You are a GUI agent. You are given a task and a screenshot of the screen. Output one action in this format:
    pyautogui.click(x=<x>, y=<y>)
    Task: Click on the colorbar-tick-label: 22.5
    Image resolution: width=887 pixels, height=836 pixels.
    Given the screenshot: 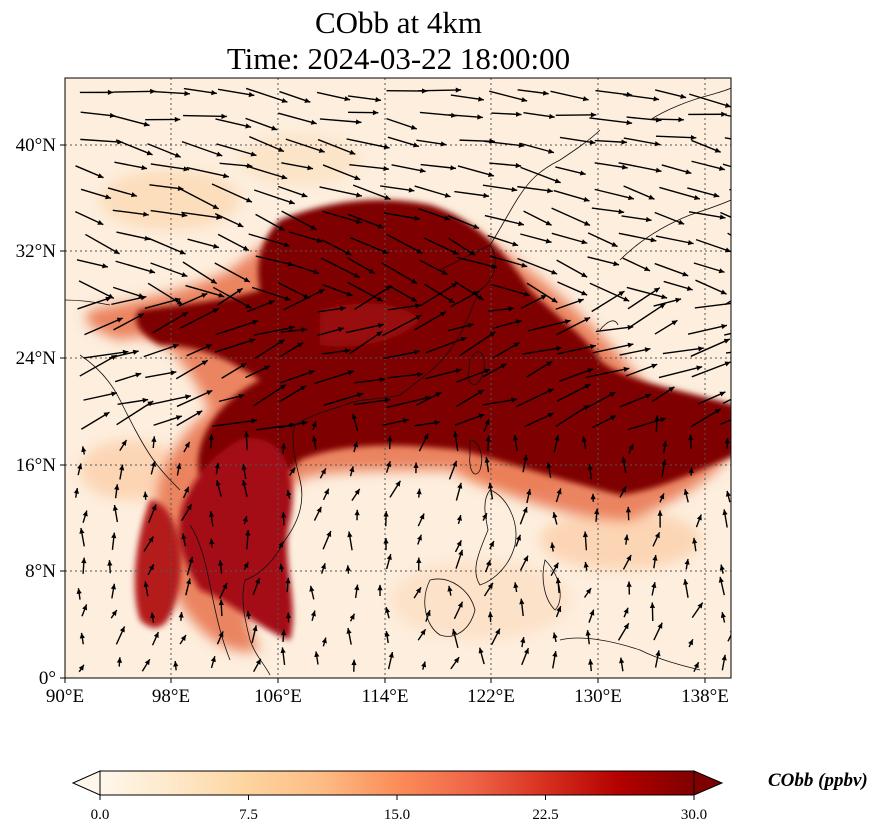 What is the action you would take?
    pyautogui.click(x=545, y=815)
    